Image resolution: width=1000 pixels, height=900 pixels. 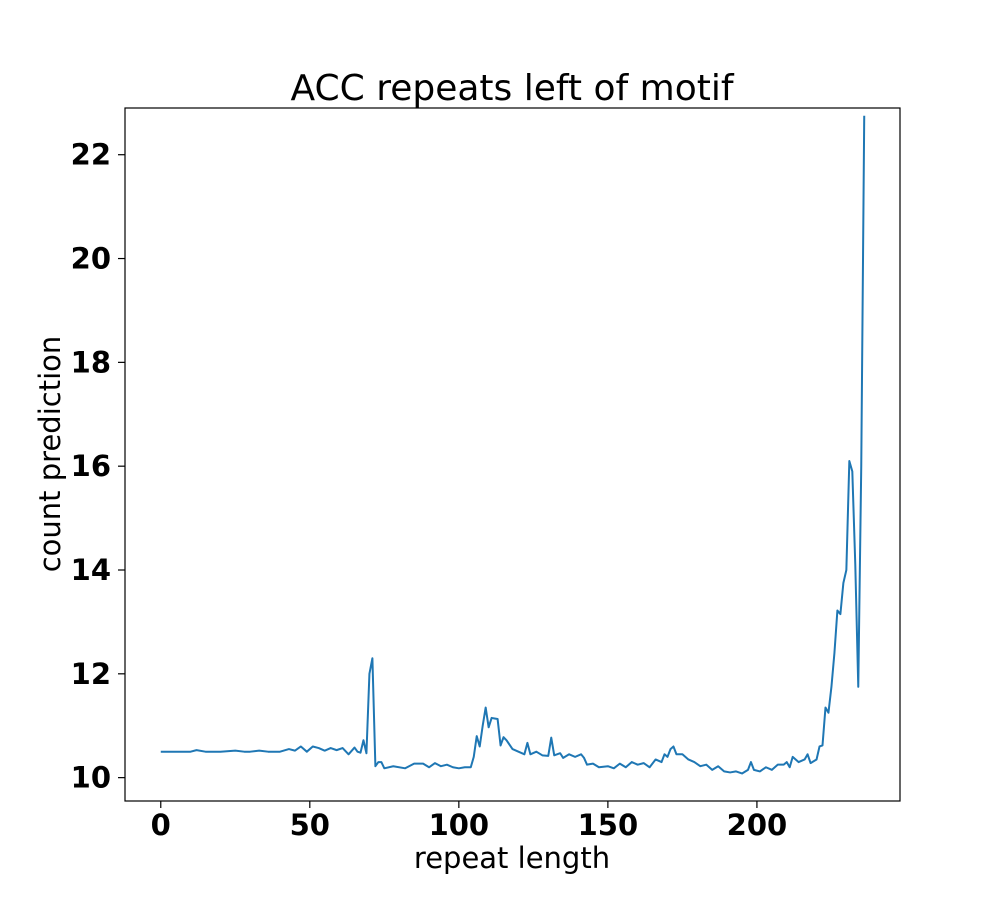 I want to click on y-tick-label: 20, so click(x=91, y=259).